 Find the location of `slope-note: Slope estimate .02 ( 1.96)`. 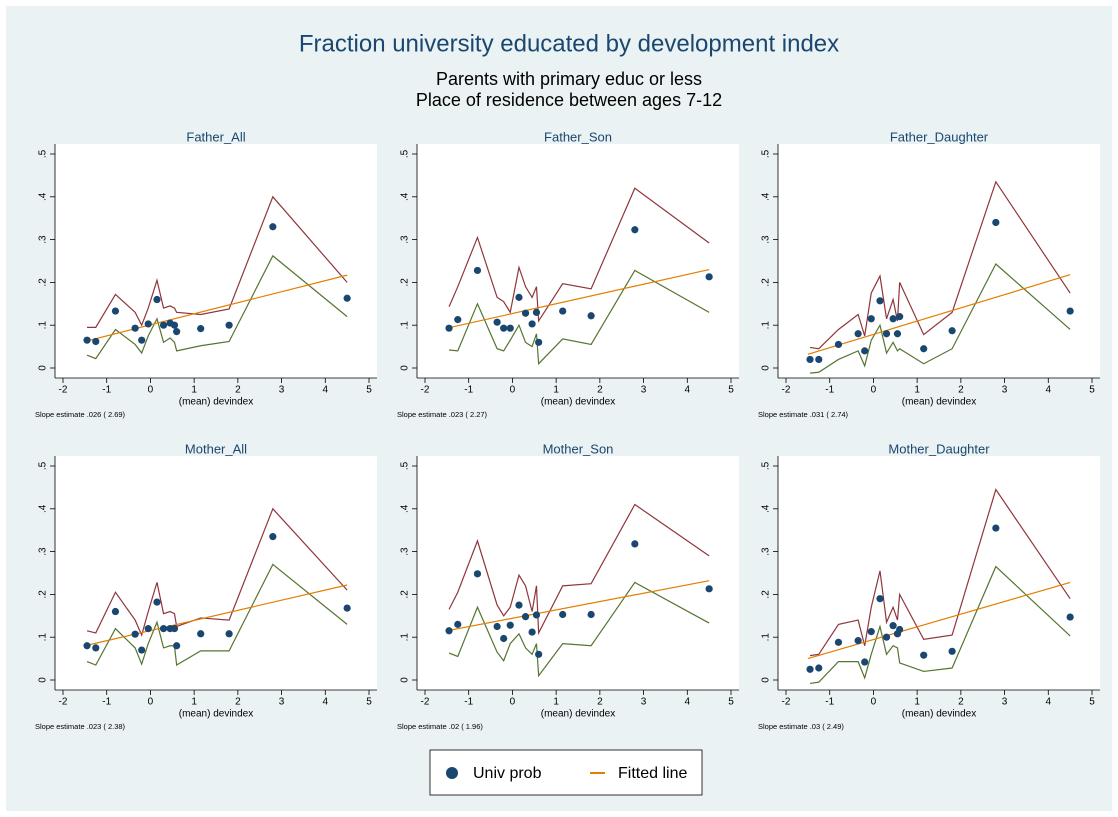

slope-note: Slope estimate .02 ( 1.96) is located at coordinates (440, 726).